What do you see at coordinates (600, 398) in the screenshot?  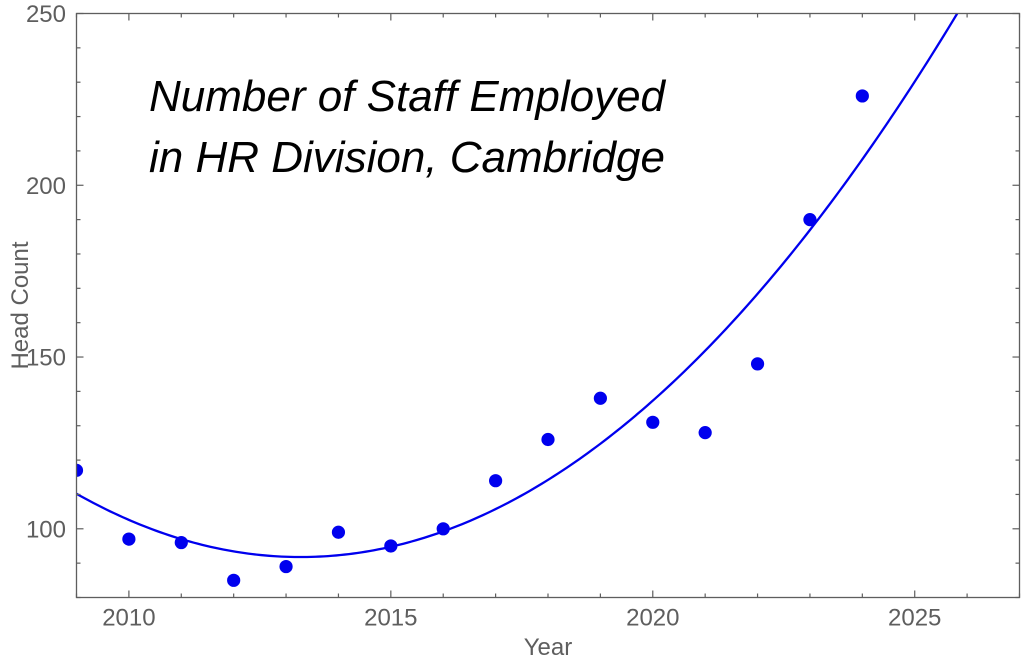 I see `data-point-2019` at bounding box center [600, 398].